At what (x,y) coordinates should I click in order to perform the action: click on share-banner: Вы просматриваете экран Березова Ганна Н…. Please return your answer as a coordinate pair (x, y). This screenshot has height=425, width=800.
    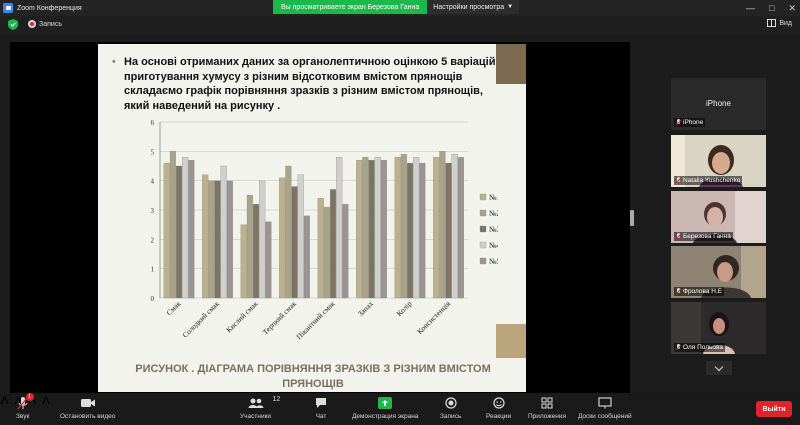
    Looking at the image, I should click on (396, 7).